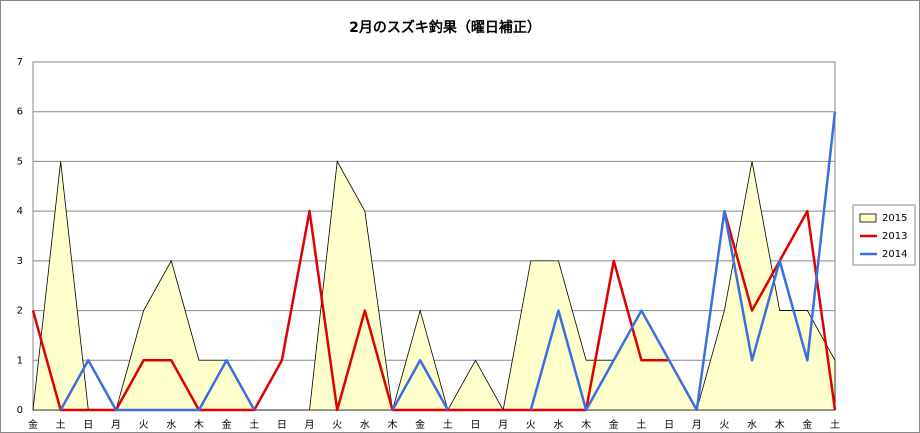  I want to click on y-tick-label: 1, so click(20, 360).